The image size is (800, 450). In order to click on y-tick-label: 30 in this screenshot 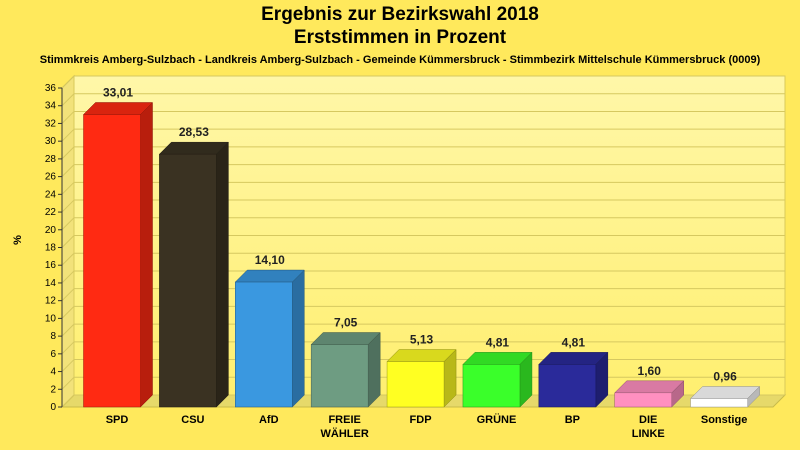, I will do `click(51, 141)`.